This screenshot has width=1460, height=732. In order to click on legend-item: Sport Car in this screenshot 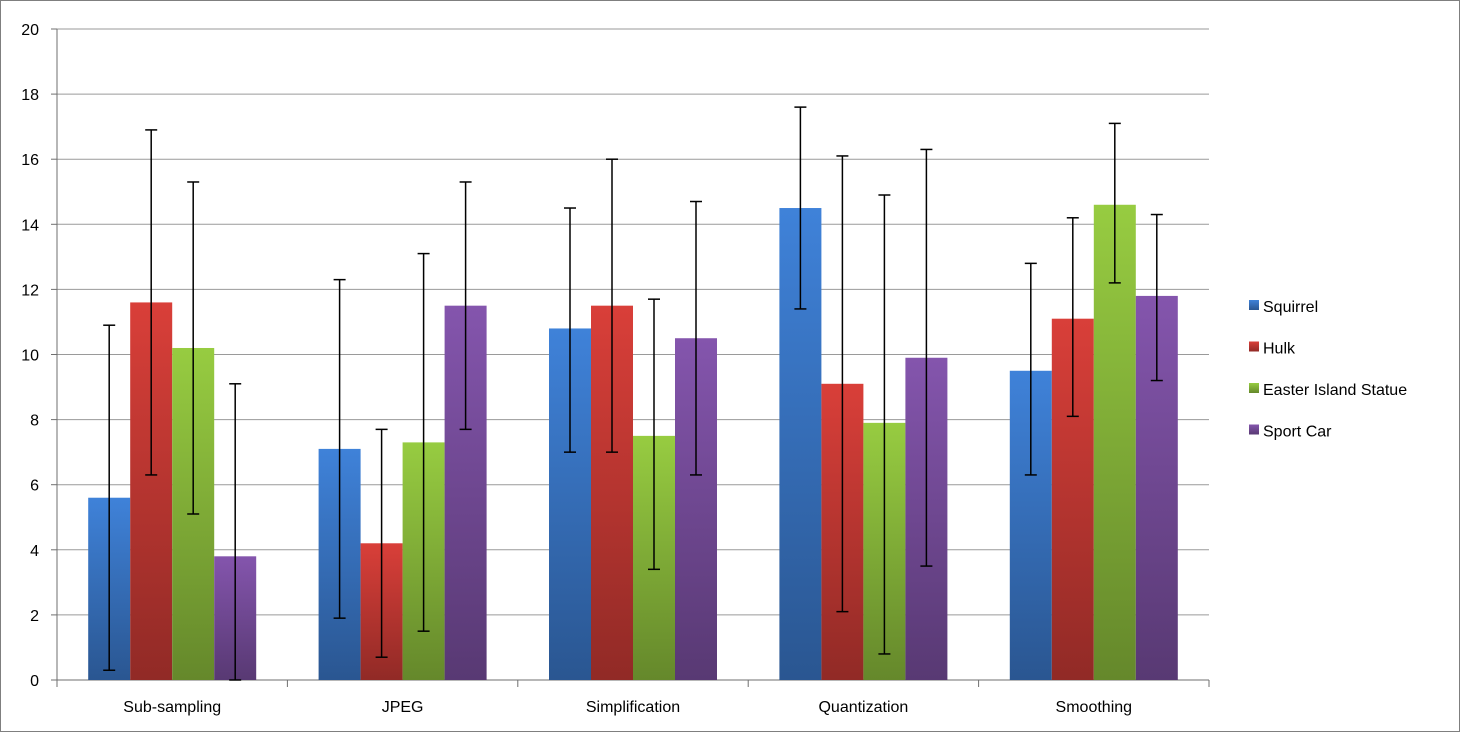, I will do `click(1290, 432)`.